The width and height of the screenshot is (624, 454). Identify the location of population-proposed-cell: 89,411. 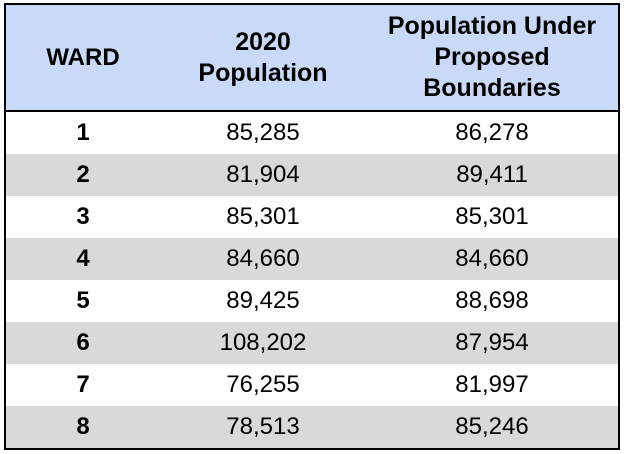
(492, 174).